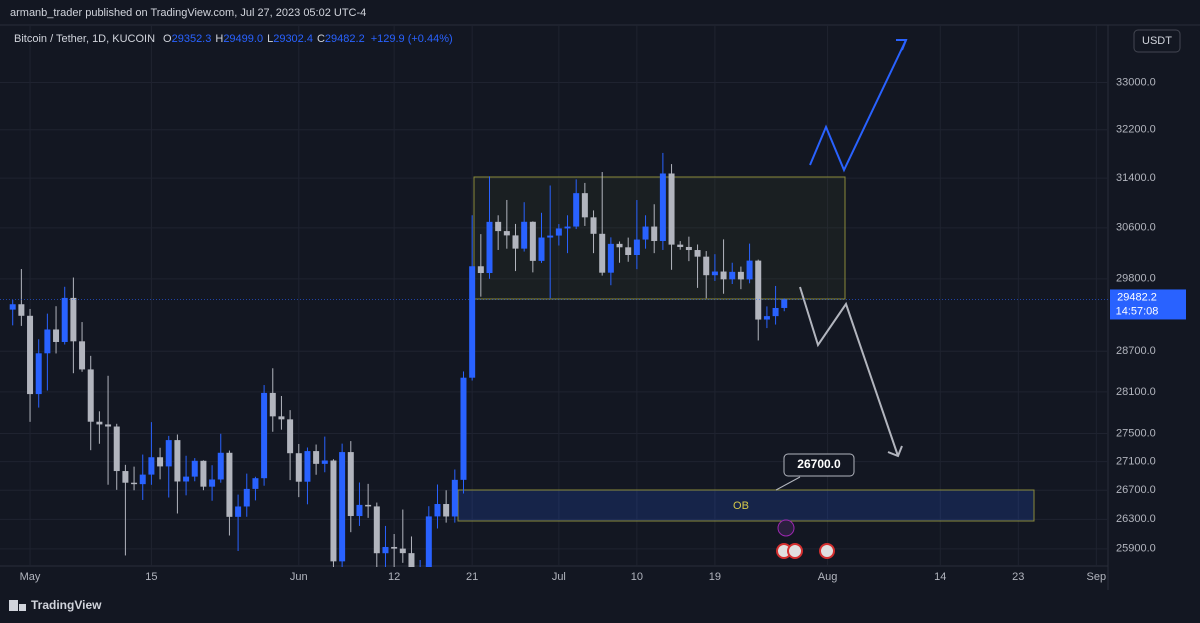 This screenshot has height=623, width=1200. Describe the element at coordinates (788, 483) in the screenshot. I see `callout-pointer` at that location.